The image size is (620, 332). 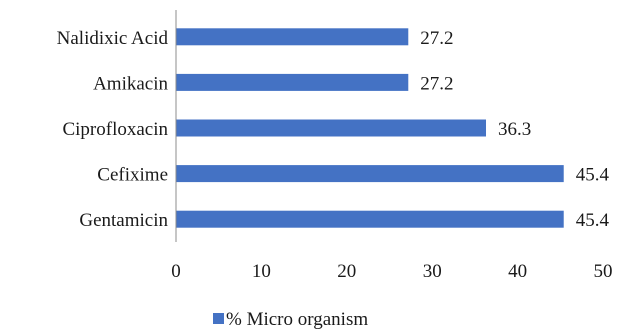 I want to click on x-tick-label: 30, so click(x=432, y=271).